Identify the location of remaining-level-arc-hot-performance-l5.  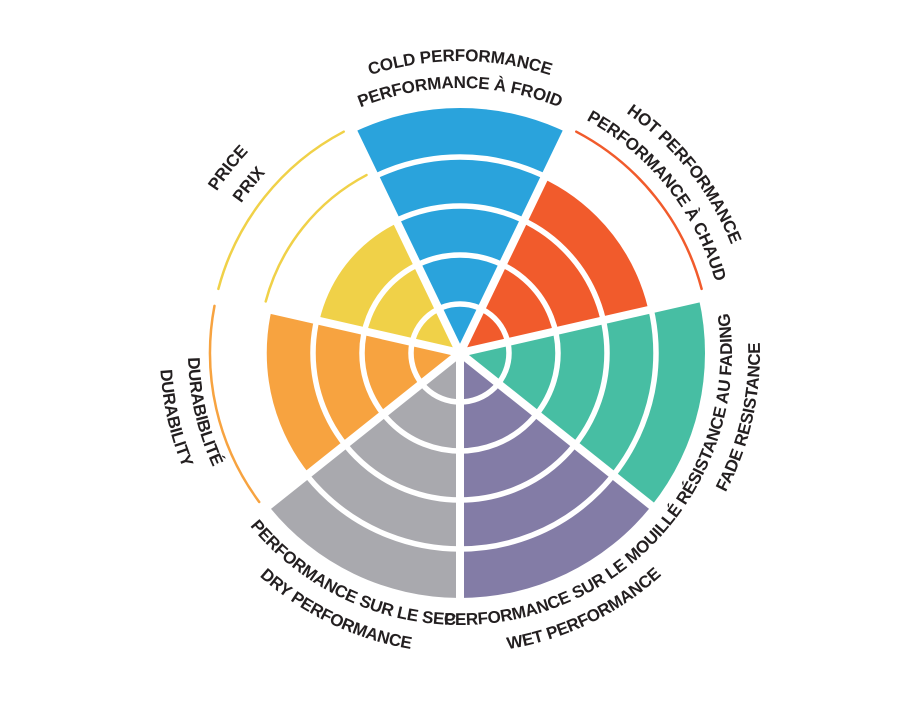
(639, 210).